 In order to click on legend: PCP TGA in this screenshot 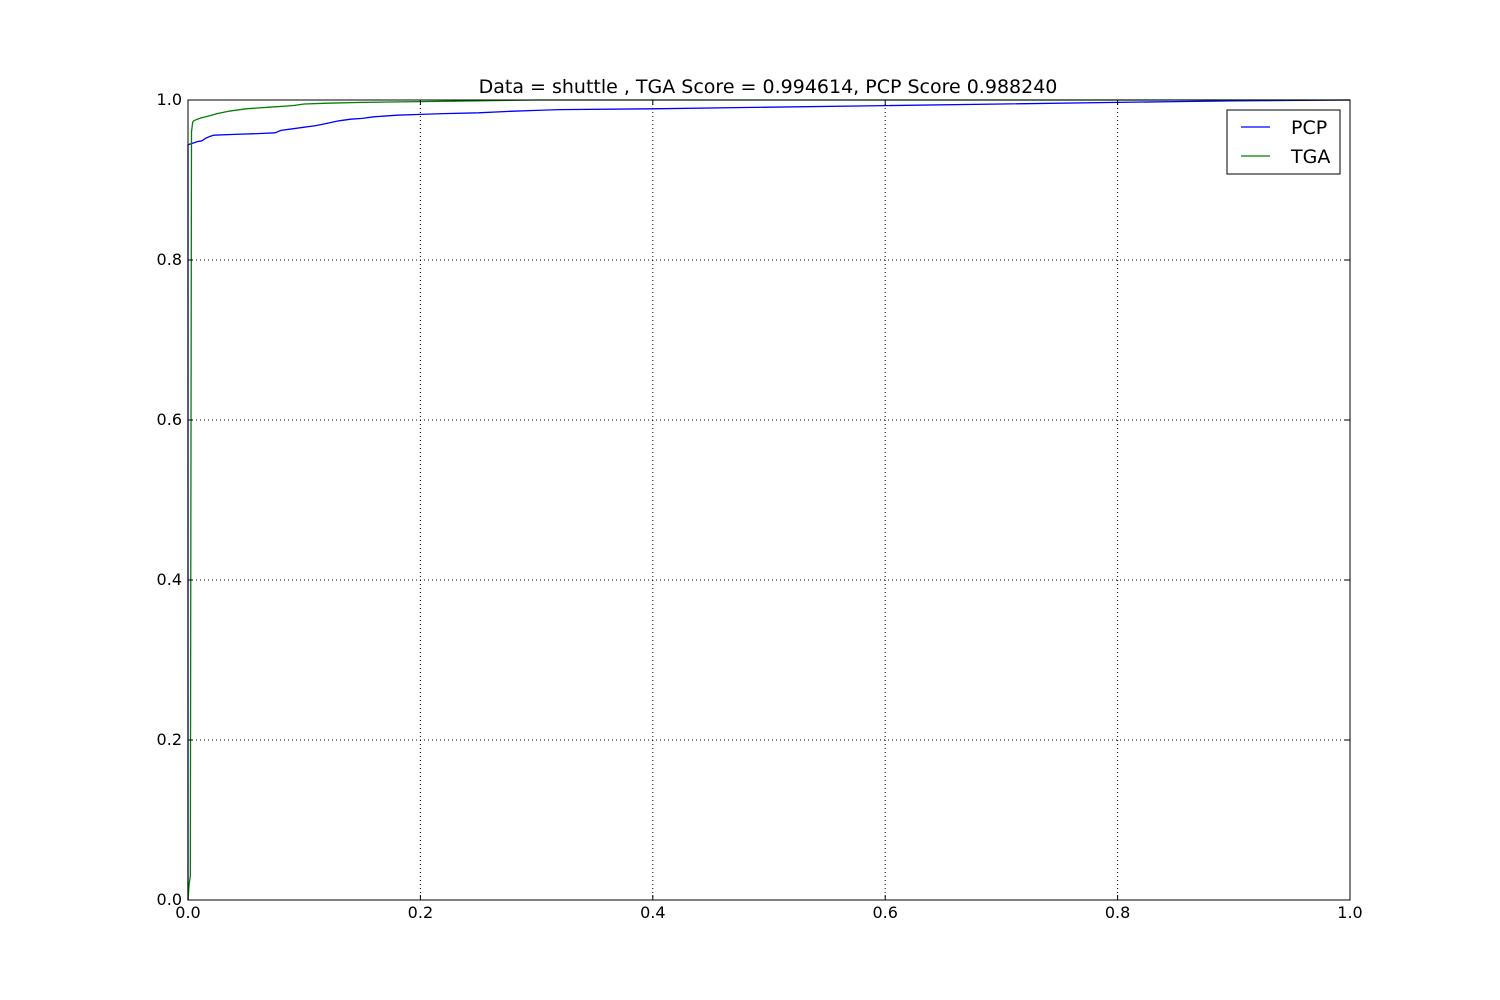, I will do `click(1283, 142)`.